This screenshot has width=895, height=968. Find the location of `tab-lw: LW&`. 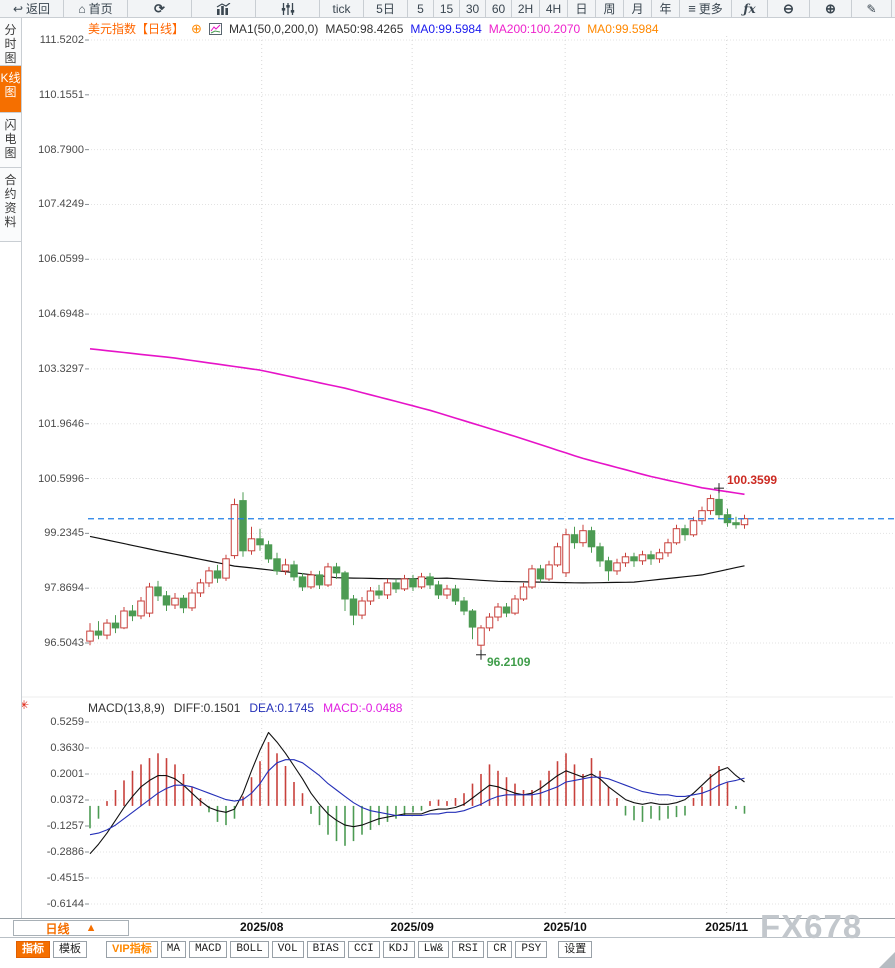

tab-lw: LW& is located at coordinates (433, 949).